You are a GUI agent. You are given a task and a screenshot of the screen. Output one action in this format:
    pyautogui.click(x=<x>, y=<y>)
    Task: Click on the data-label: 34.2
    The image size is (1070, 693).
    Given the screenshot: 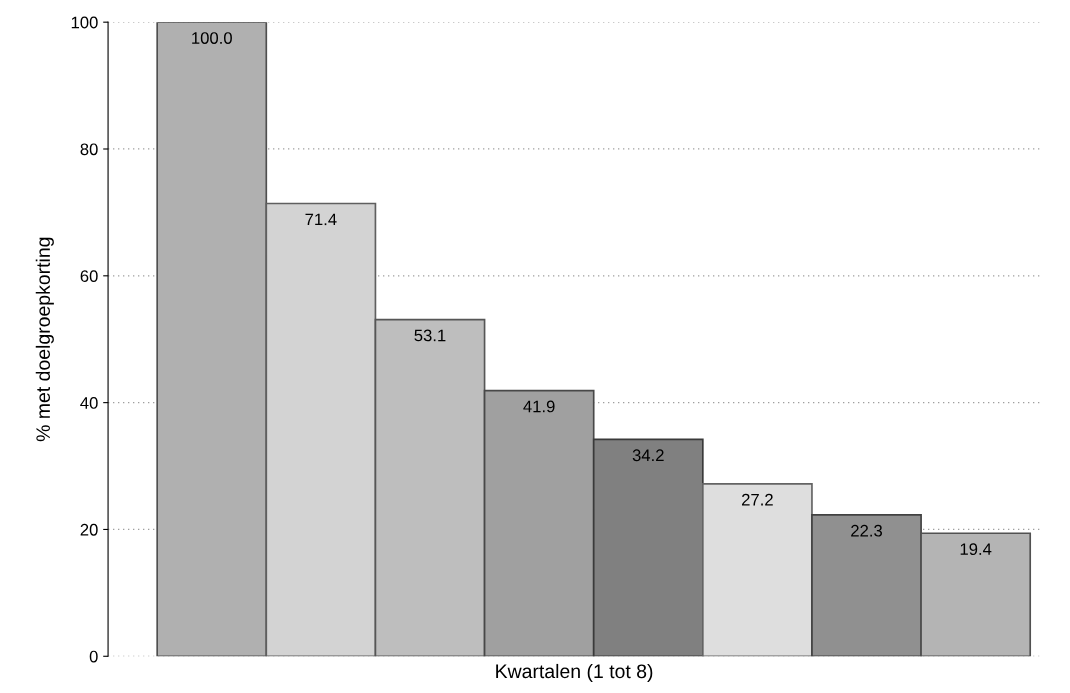 What is the action you would take?
    pyautogui.click(x=648, y=455)
    